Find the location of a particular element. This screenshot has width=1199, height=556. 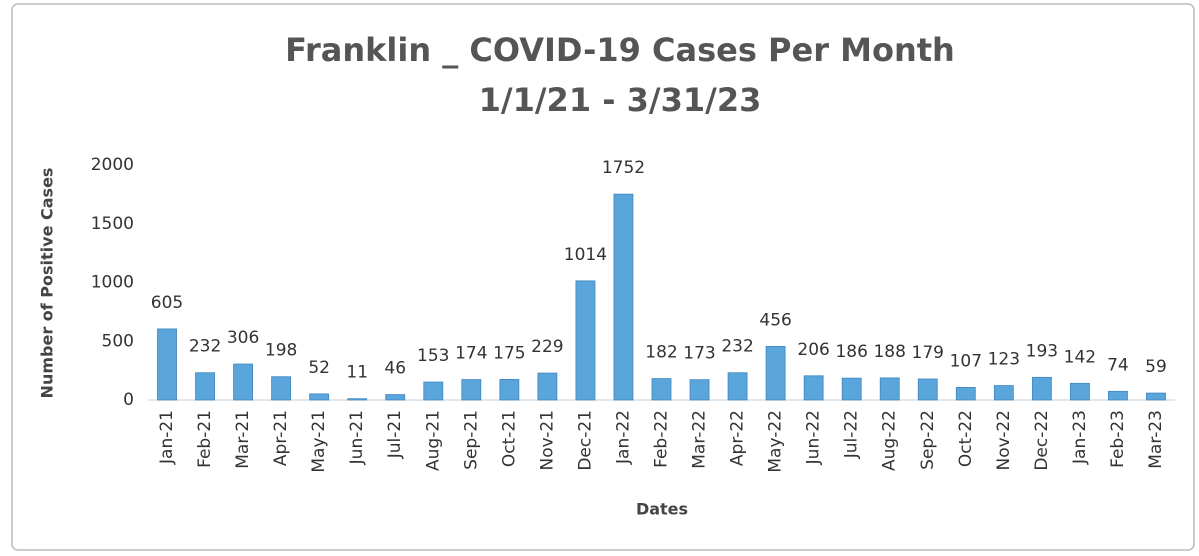

data-label: 153 is located at coordinates (433, 356).